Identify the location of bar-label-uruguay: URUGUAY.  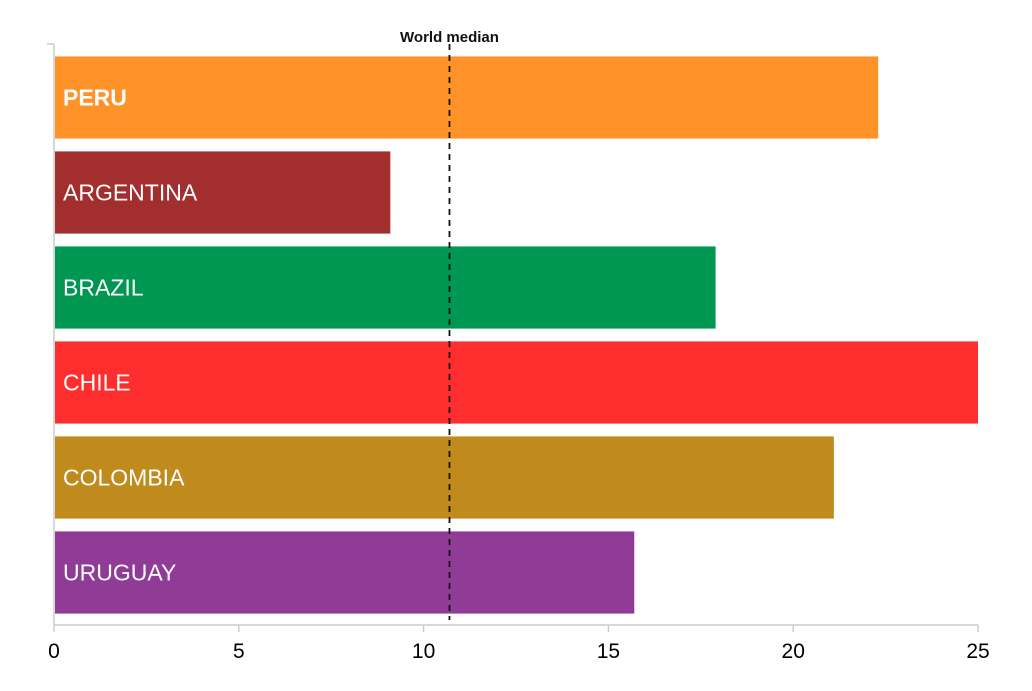
(119, 573).